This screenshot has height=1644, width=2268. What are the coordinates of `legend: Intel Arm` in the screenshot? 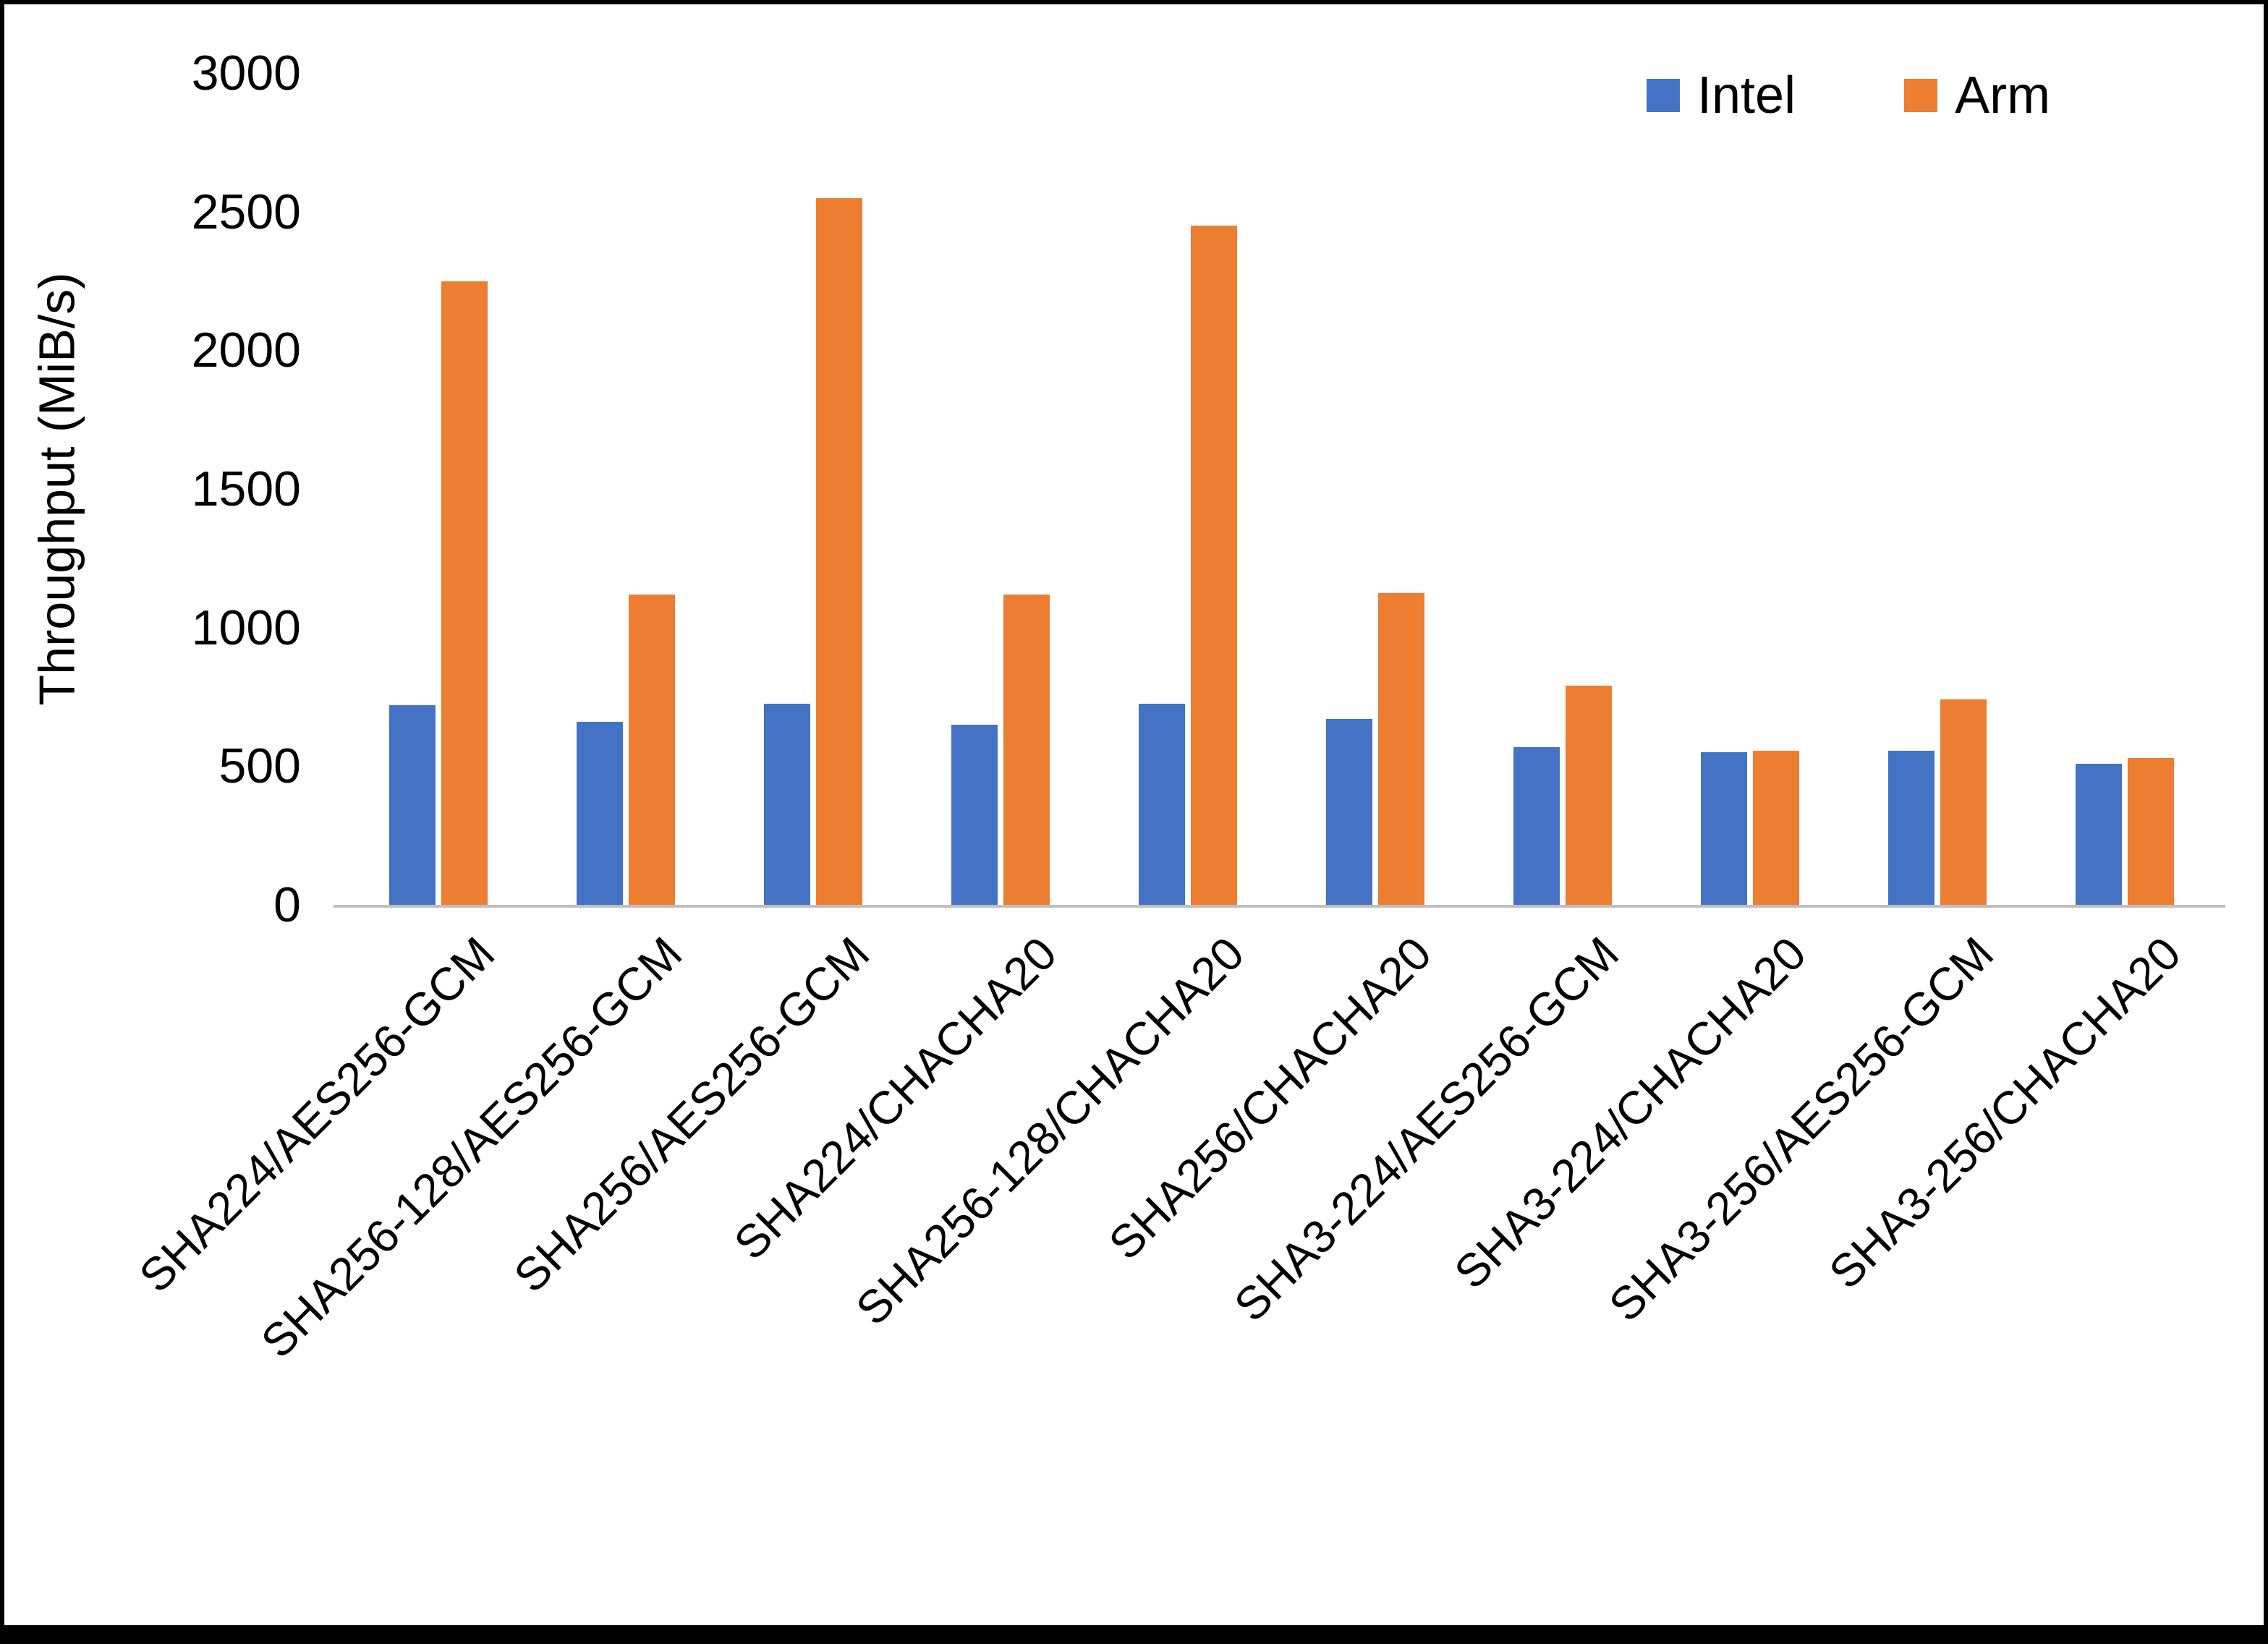 It's located at (1849, 95).